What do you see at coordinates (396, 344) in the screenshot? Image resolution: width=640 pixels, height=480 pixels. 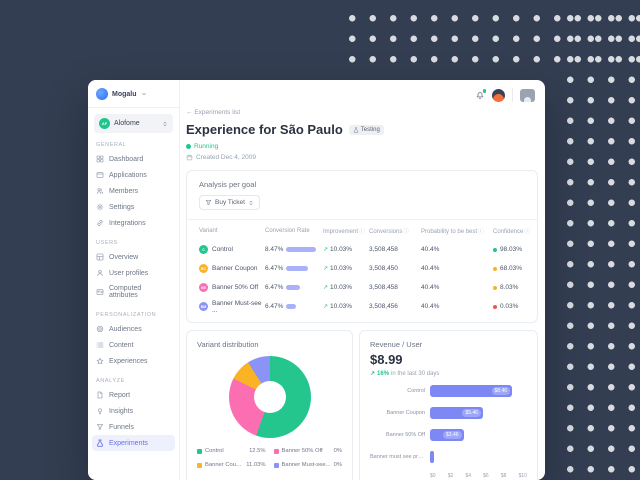 I see `revenue-title: Revenue / User` at bounding box center [396, 344].